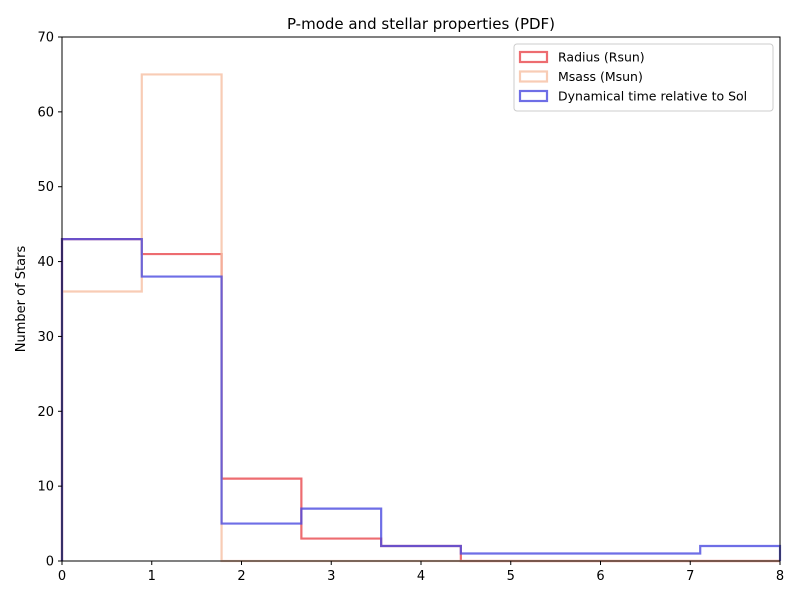 The width and height of the screenshot is (800, 600). What do you see at coordinates (241, 576) in the screenshot?
I see `x-tick-label: 2` at bounding box center [241, 576].